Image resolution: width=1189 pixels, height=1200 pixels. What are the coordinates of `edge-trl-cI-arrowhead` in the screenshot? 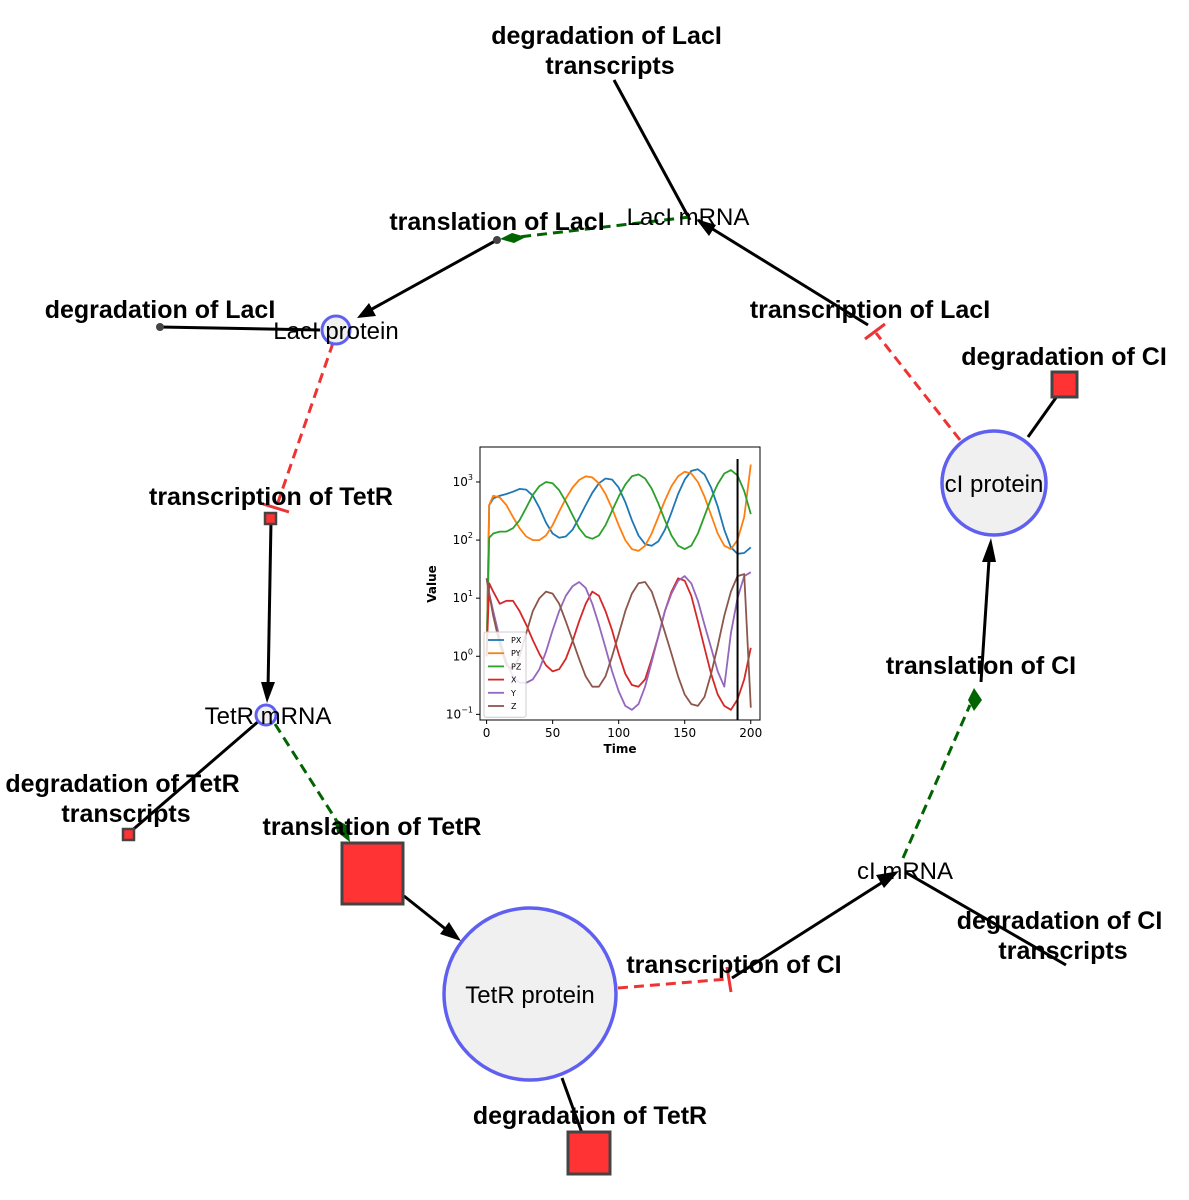 It's located at (989, 550).